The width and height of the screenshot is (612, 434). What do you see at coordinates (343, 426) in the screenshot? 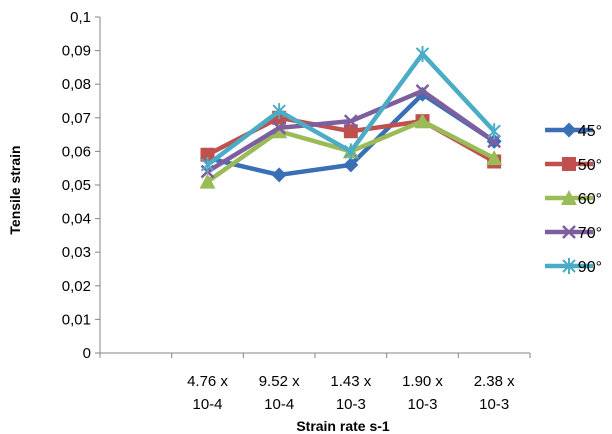
I see `x-axis-title: Strain rate s-1` at bounding box center [343, 426].